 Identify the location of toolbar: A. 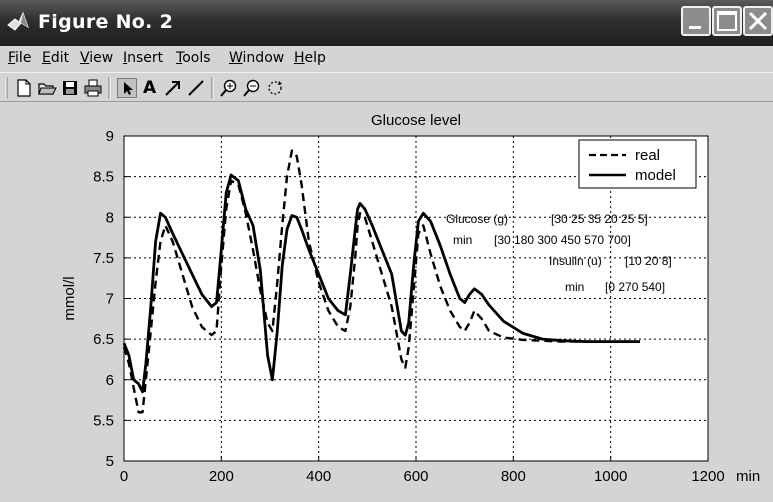
(386, 87).